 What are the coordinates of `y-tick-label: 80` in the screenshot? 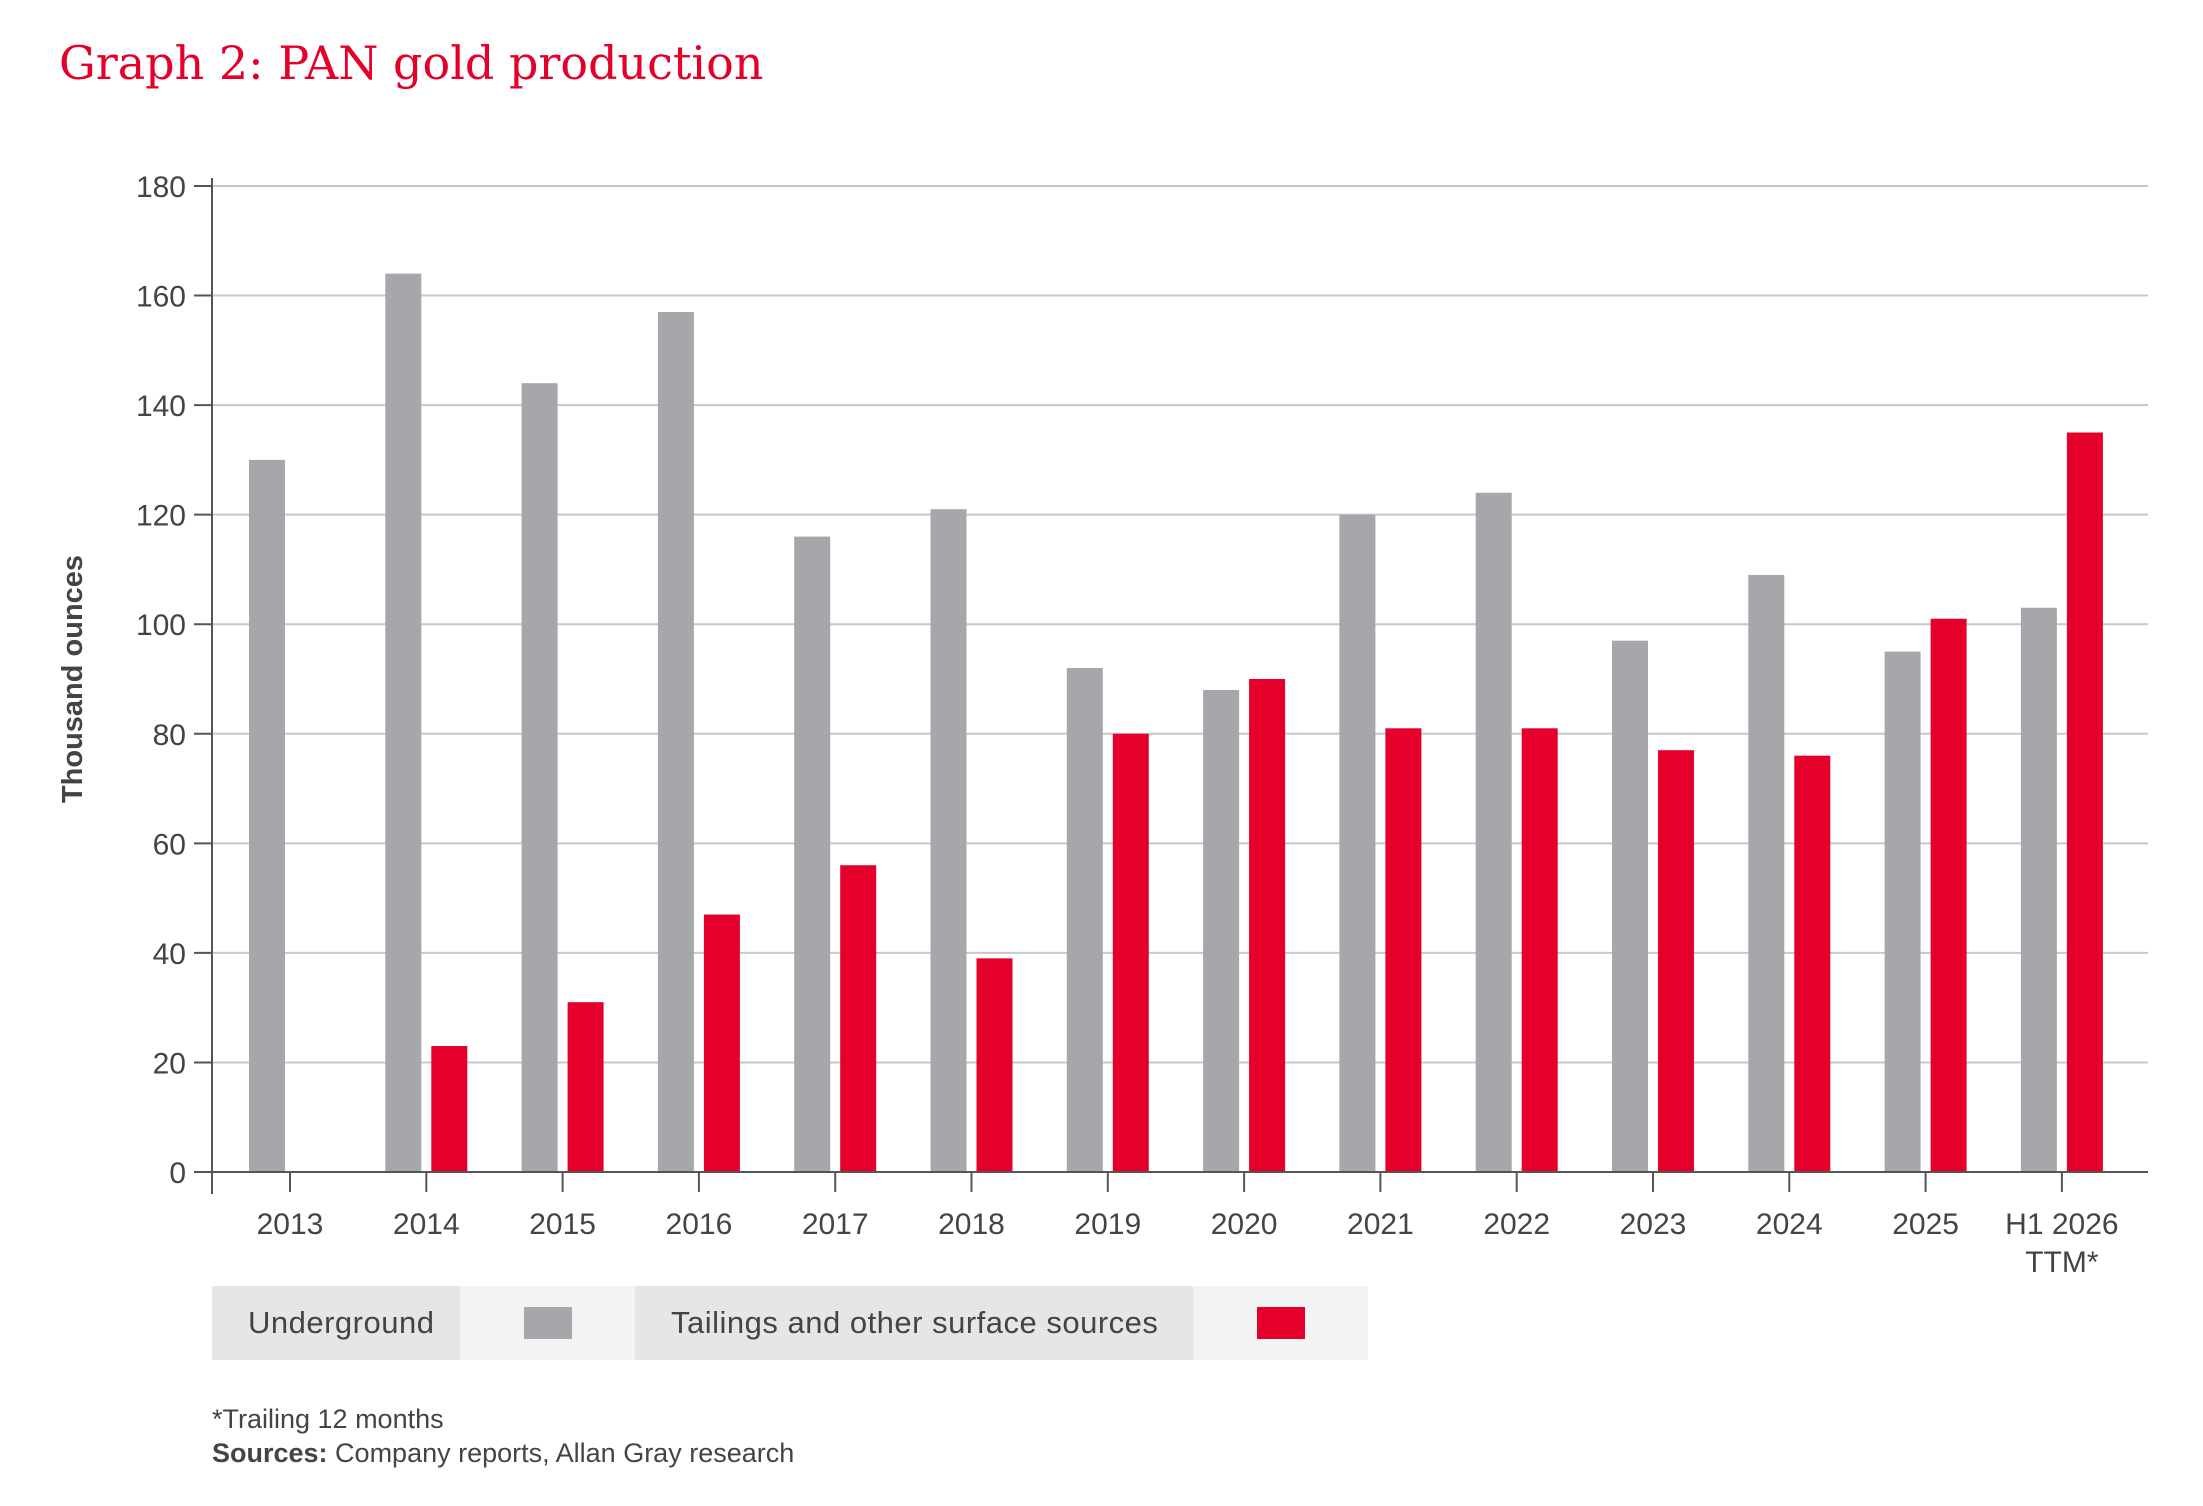 It's located at (169, 735).